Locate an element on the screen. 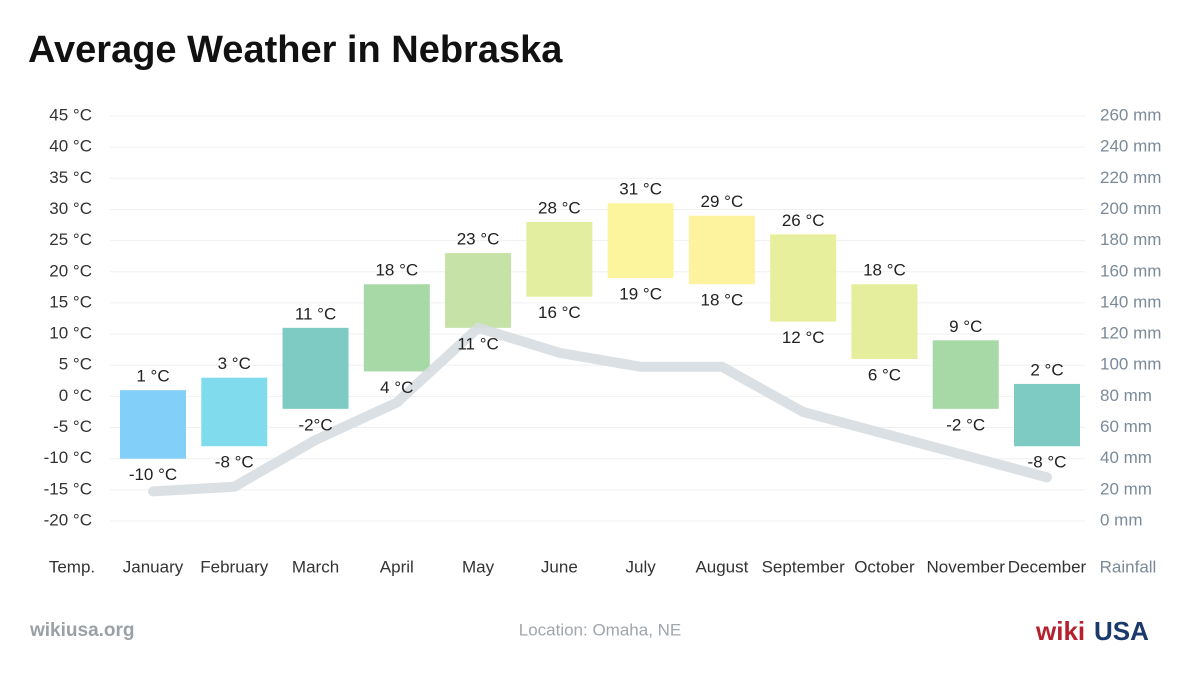 The image size is (1200, 675). high-label: 26 °C is located at coordinates (803, 220).